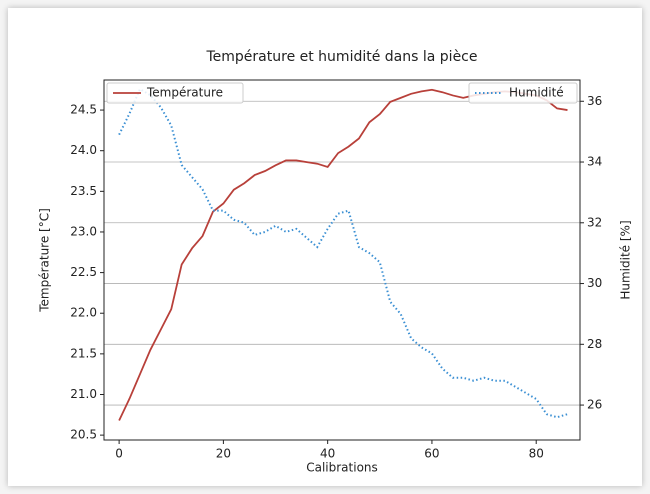 The height and width of the screenshot is (494, 650). I want to click on y-tick-label: 23.0, so click(83, 231).